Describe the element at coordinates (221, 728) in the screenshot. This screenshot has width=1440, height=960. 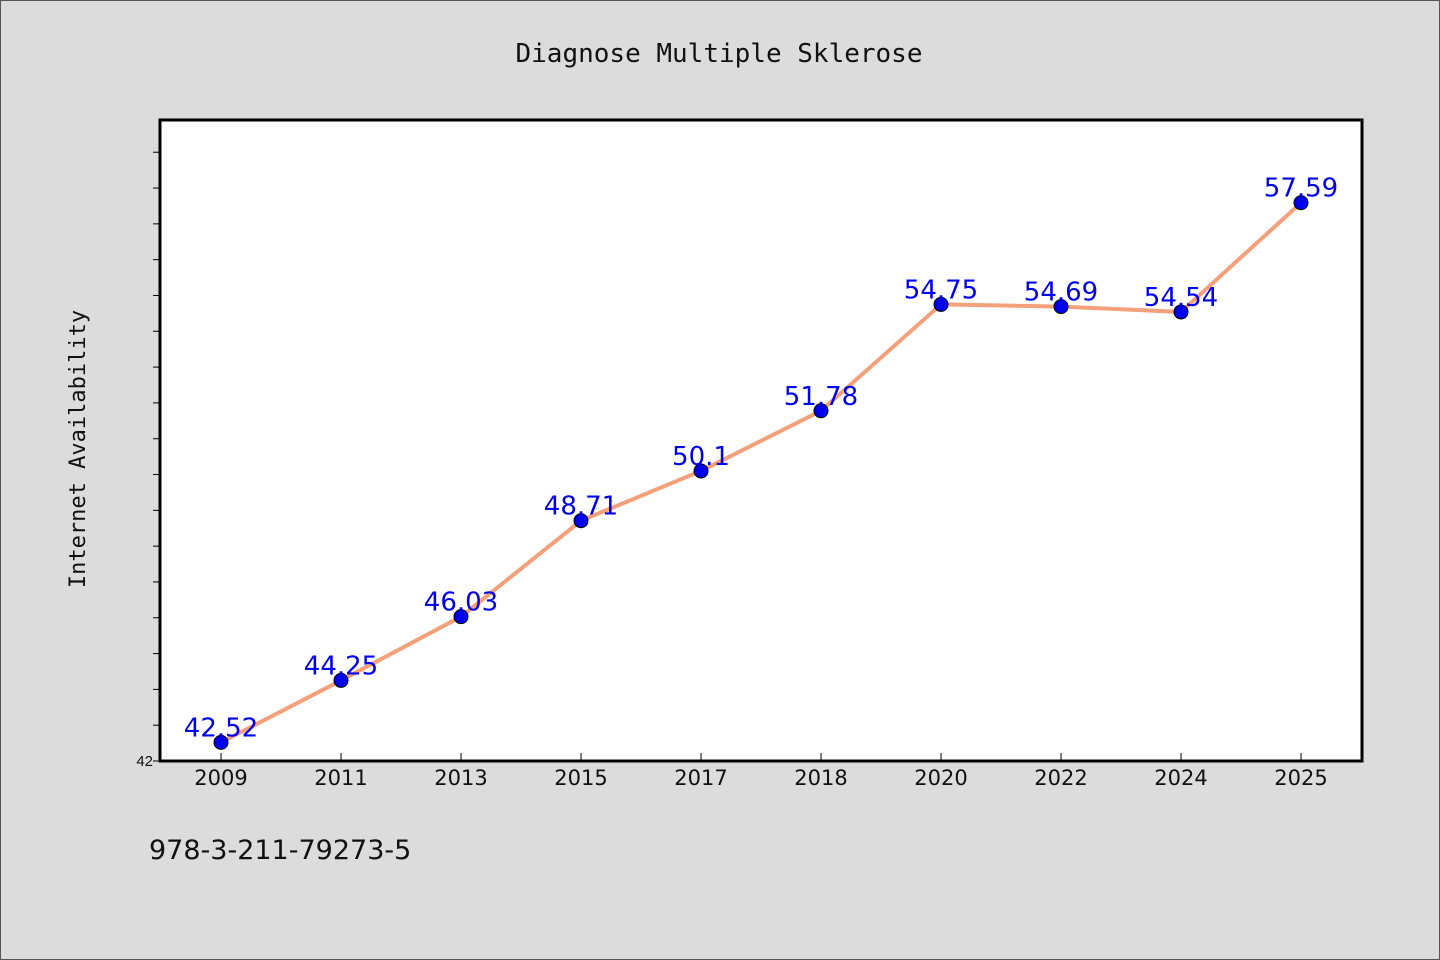
I see `data-label: 42.52` at that location.